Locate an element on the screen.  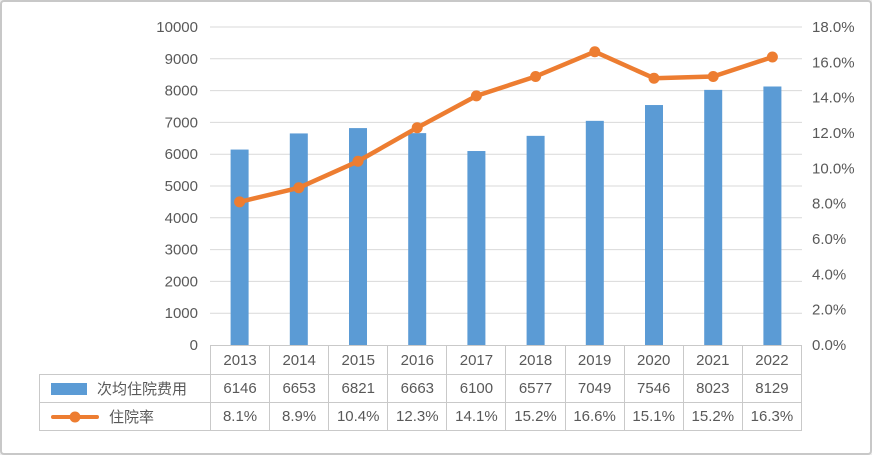
bar-2019 is located at coordinates (594, 232).